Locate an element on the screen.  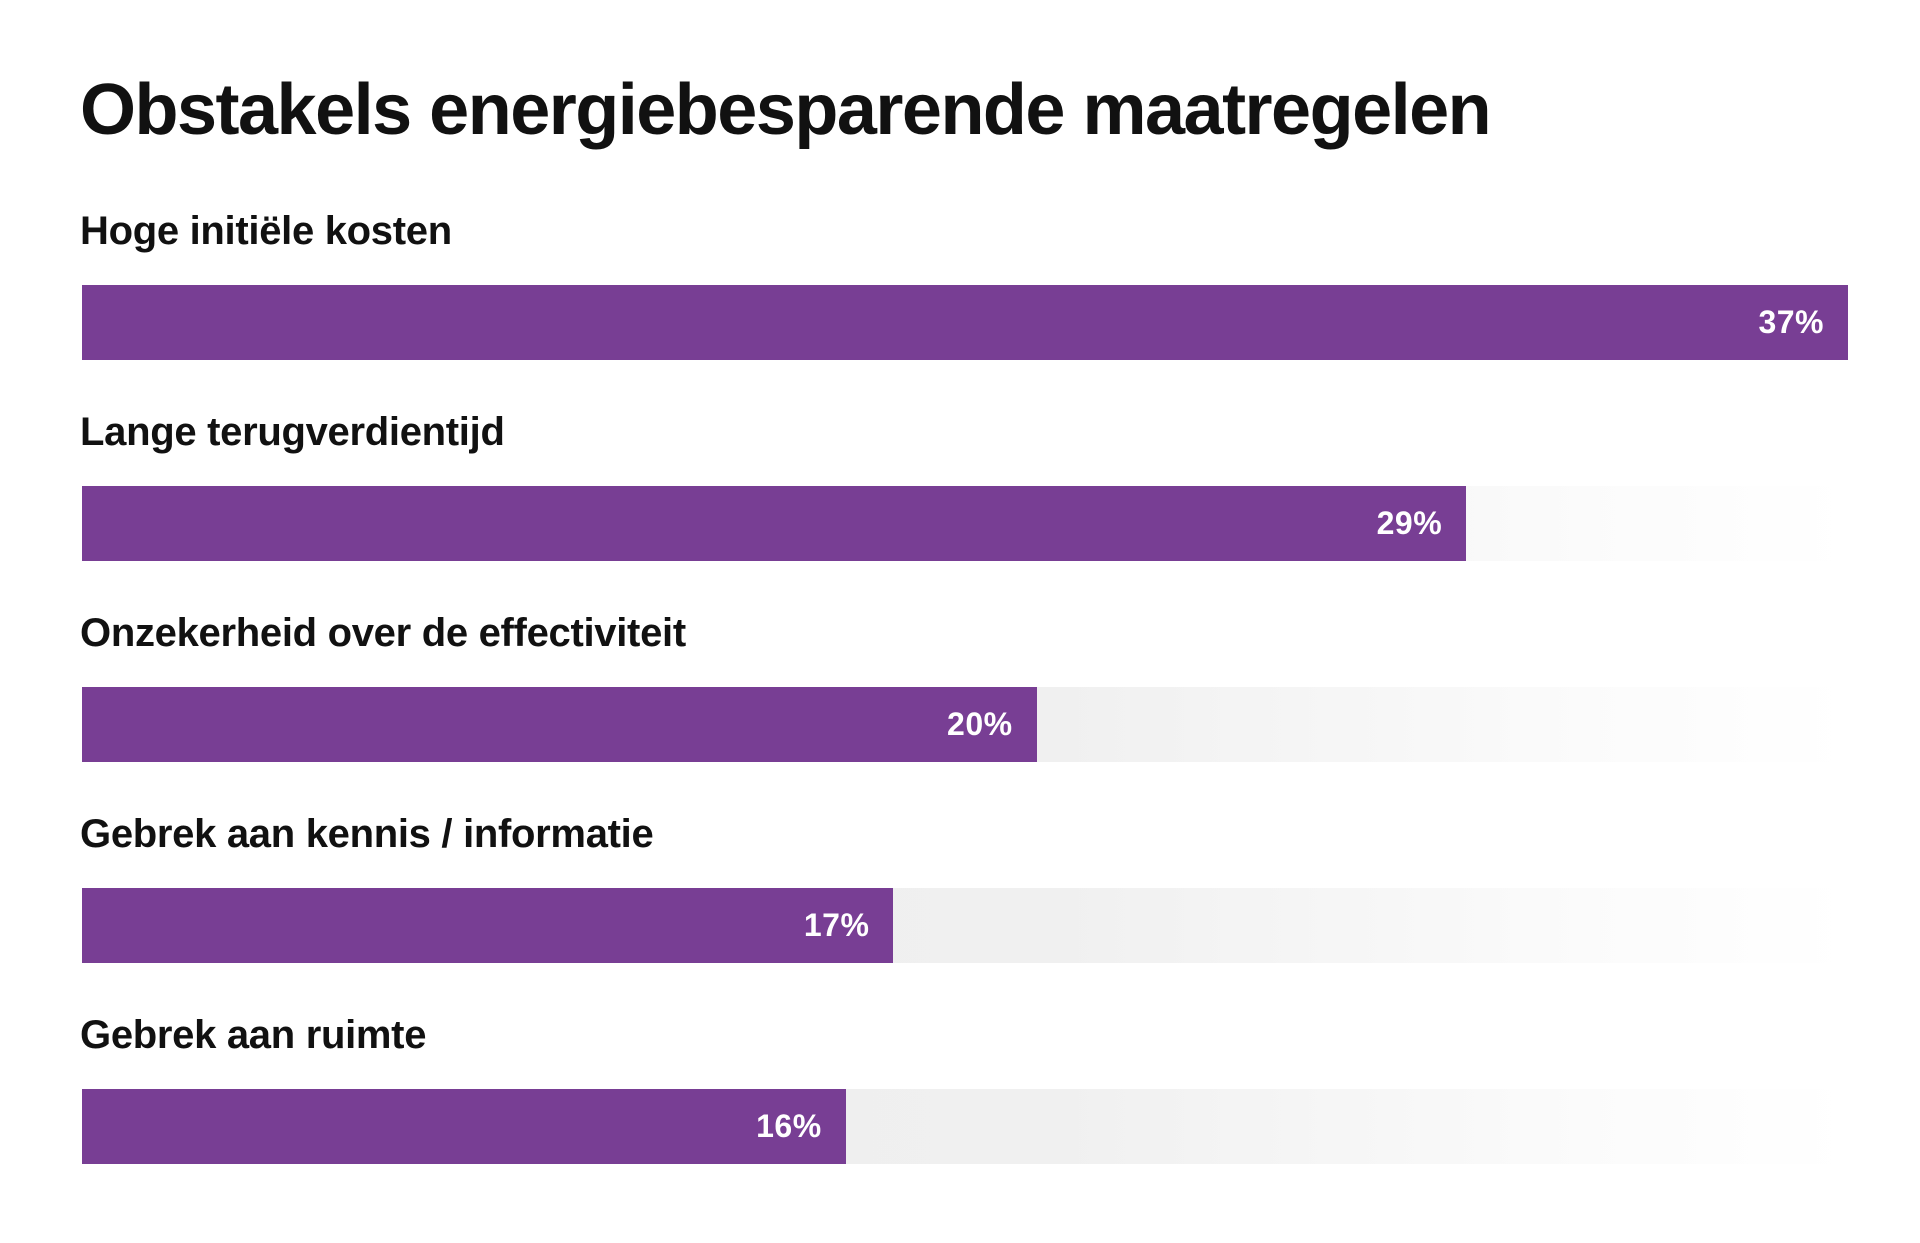
bar-track: 37% is located at coordinates (965, 322).